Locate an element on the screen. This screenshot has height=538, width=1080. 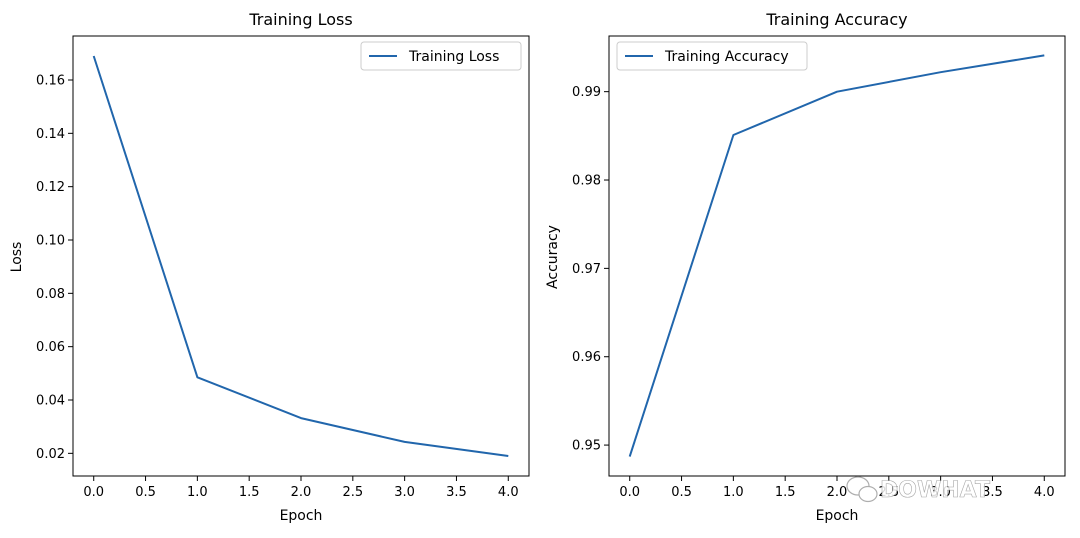
y-tick-label: 0.99 is located at coordinates (586, 92).